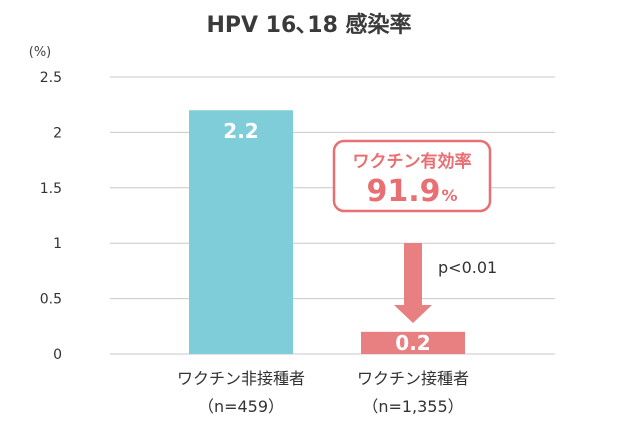  What do you see at coordinates (40, 52) in the screenshot?
I see `y-axis-unit: (%)` at bounding box center [40, 52].